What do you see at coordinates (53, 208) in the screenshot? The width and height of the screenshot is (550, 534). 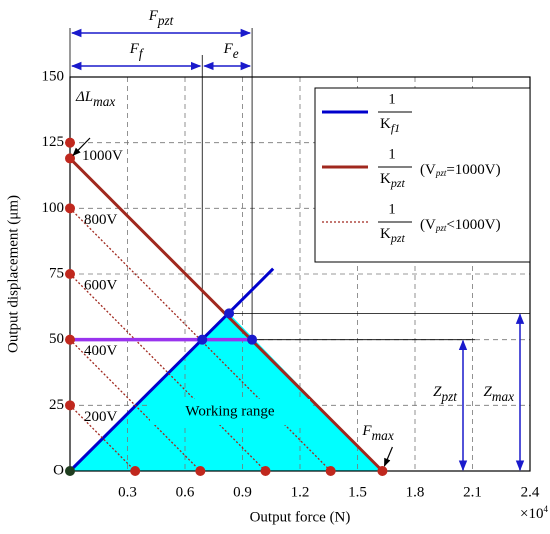 I see `y-tick-label: 100` at bounding box center [53, 208].